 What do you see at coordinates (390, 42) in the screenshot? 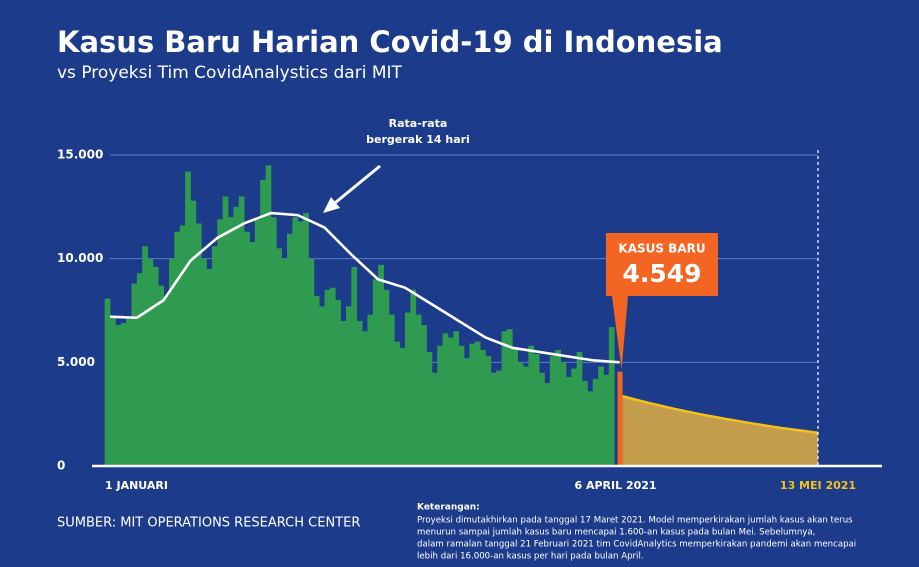
I see `chart-title: Kasus Baru Harian Covid-19 di Indonesia` at bounding box center [390, 42].